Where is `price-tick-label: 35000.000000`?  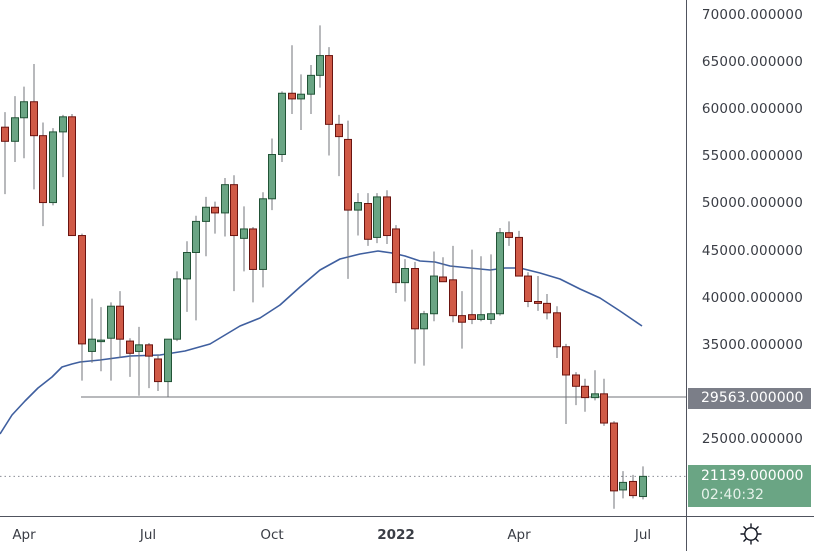
price-tick-label: 35000.000000 is located at coordinates (752, 344).